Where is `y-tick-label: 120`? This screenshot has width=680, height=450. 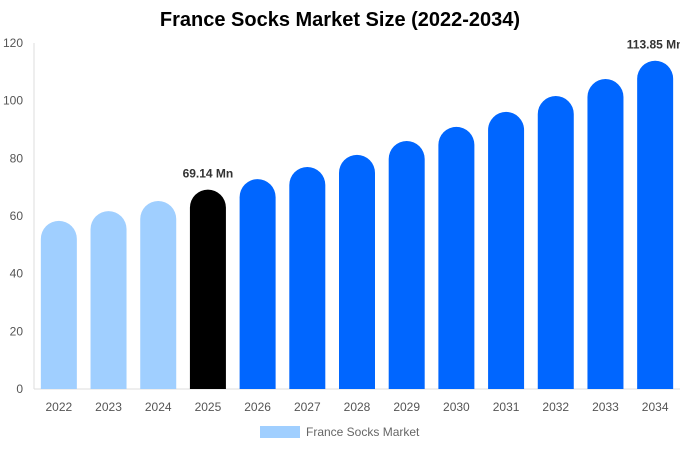
y-tick-label: 120 is located at coordinates (13, 43).